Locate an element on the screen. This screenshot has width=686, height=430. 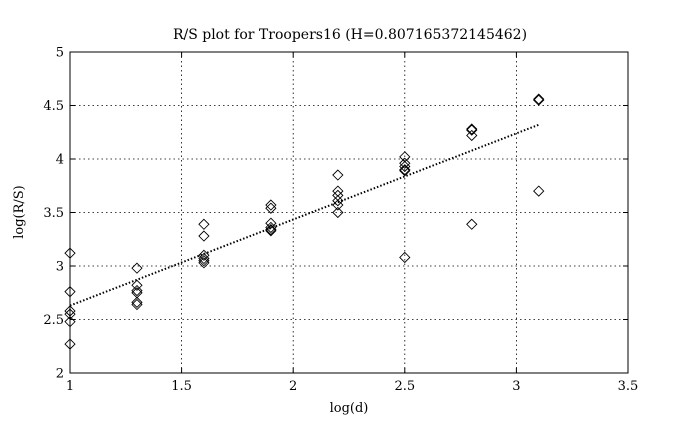
x-tick-label: 2 is located at coordinates (293, 386).